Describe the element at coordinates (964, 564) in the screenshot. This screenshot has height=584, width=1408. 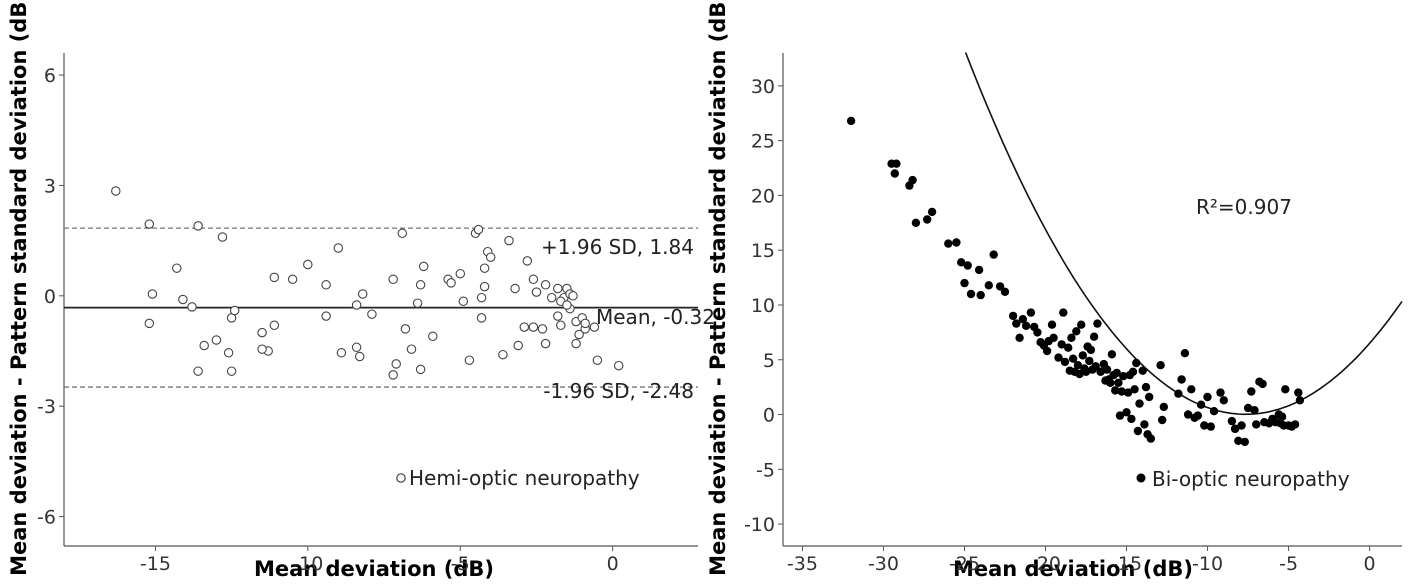
I see `x-tick-label: -25` at that location.